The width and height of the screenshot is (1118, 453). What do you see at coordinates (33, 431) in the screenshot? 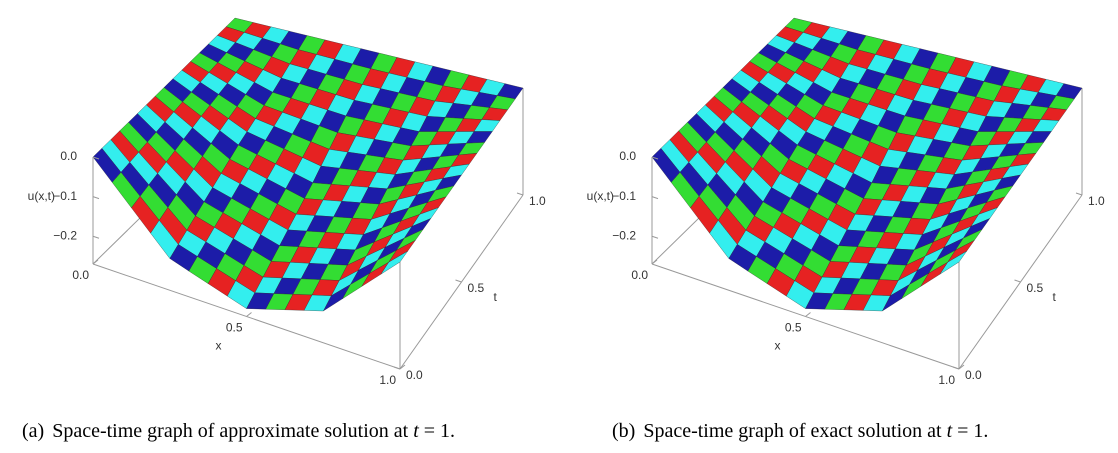
I see `caption-label: (a)` at bounding box center [33, 431].